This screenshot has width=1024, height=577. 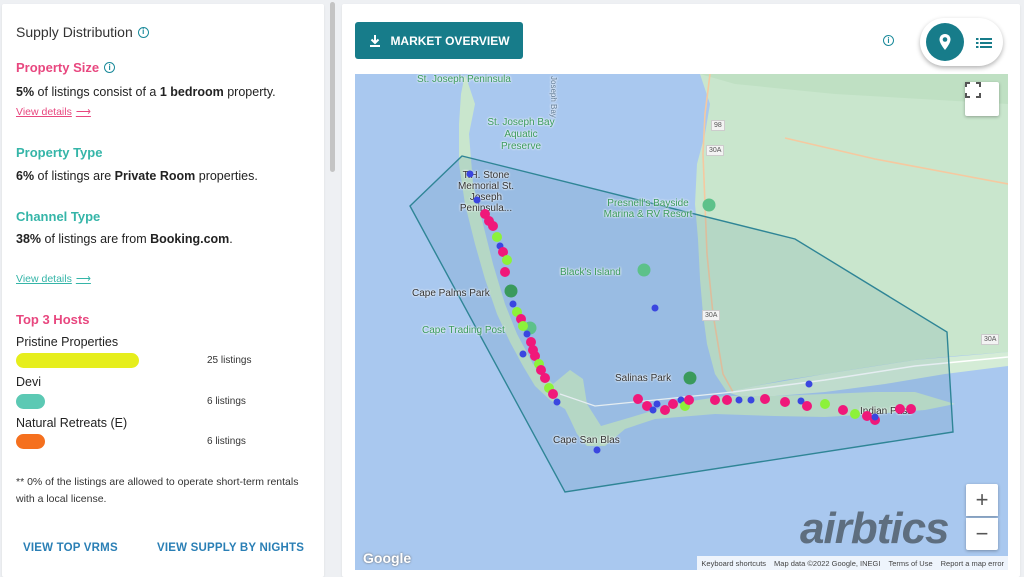 I want to click on market-overview-button: MARKET OVERVIEW, so click(x=439, y=40).